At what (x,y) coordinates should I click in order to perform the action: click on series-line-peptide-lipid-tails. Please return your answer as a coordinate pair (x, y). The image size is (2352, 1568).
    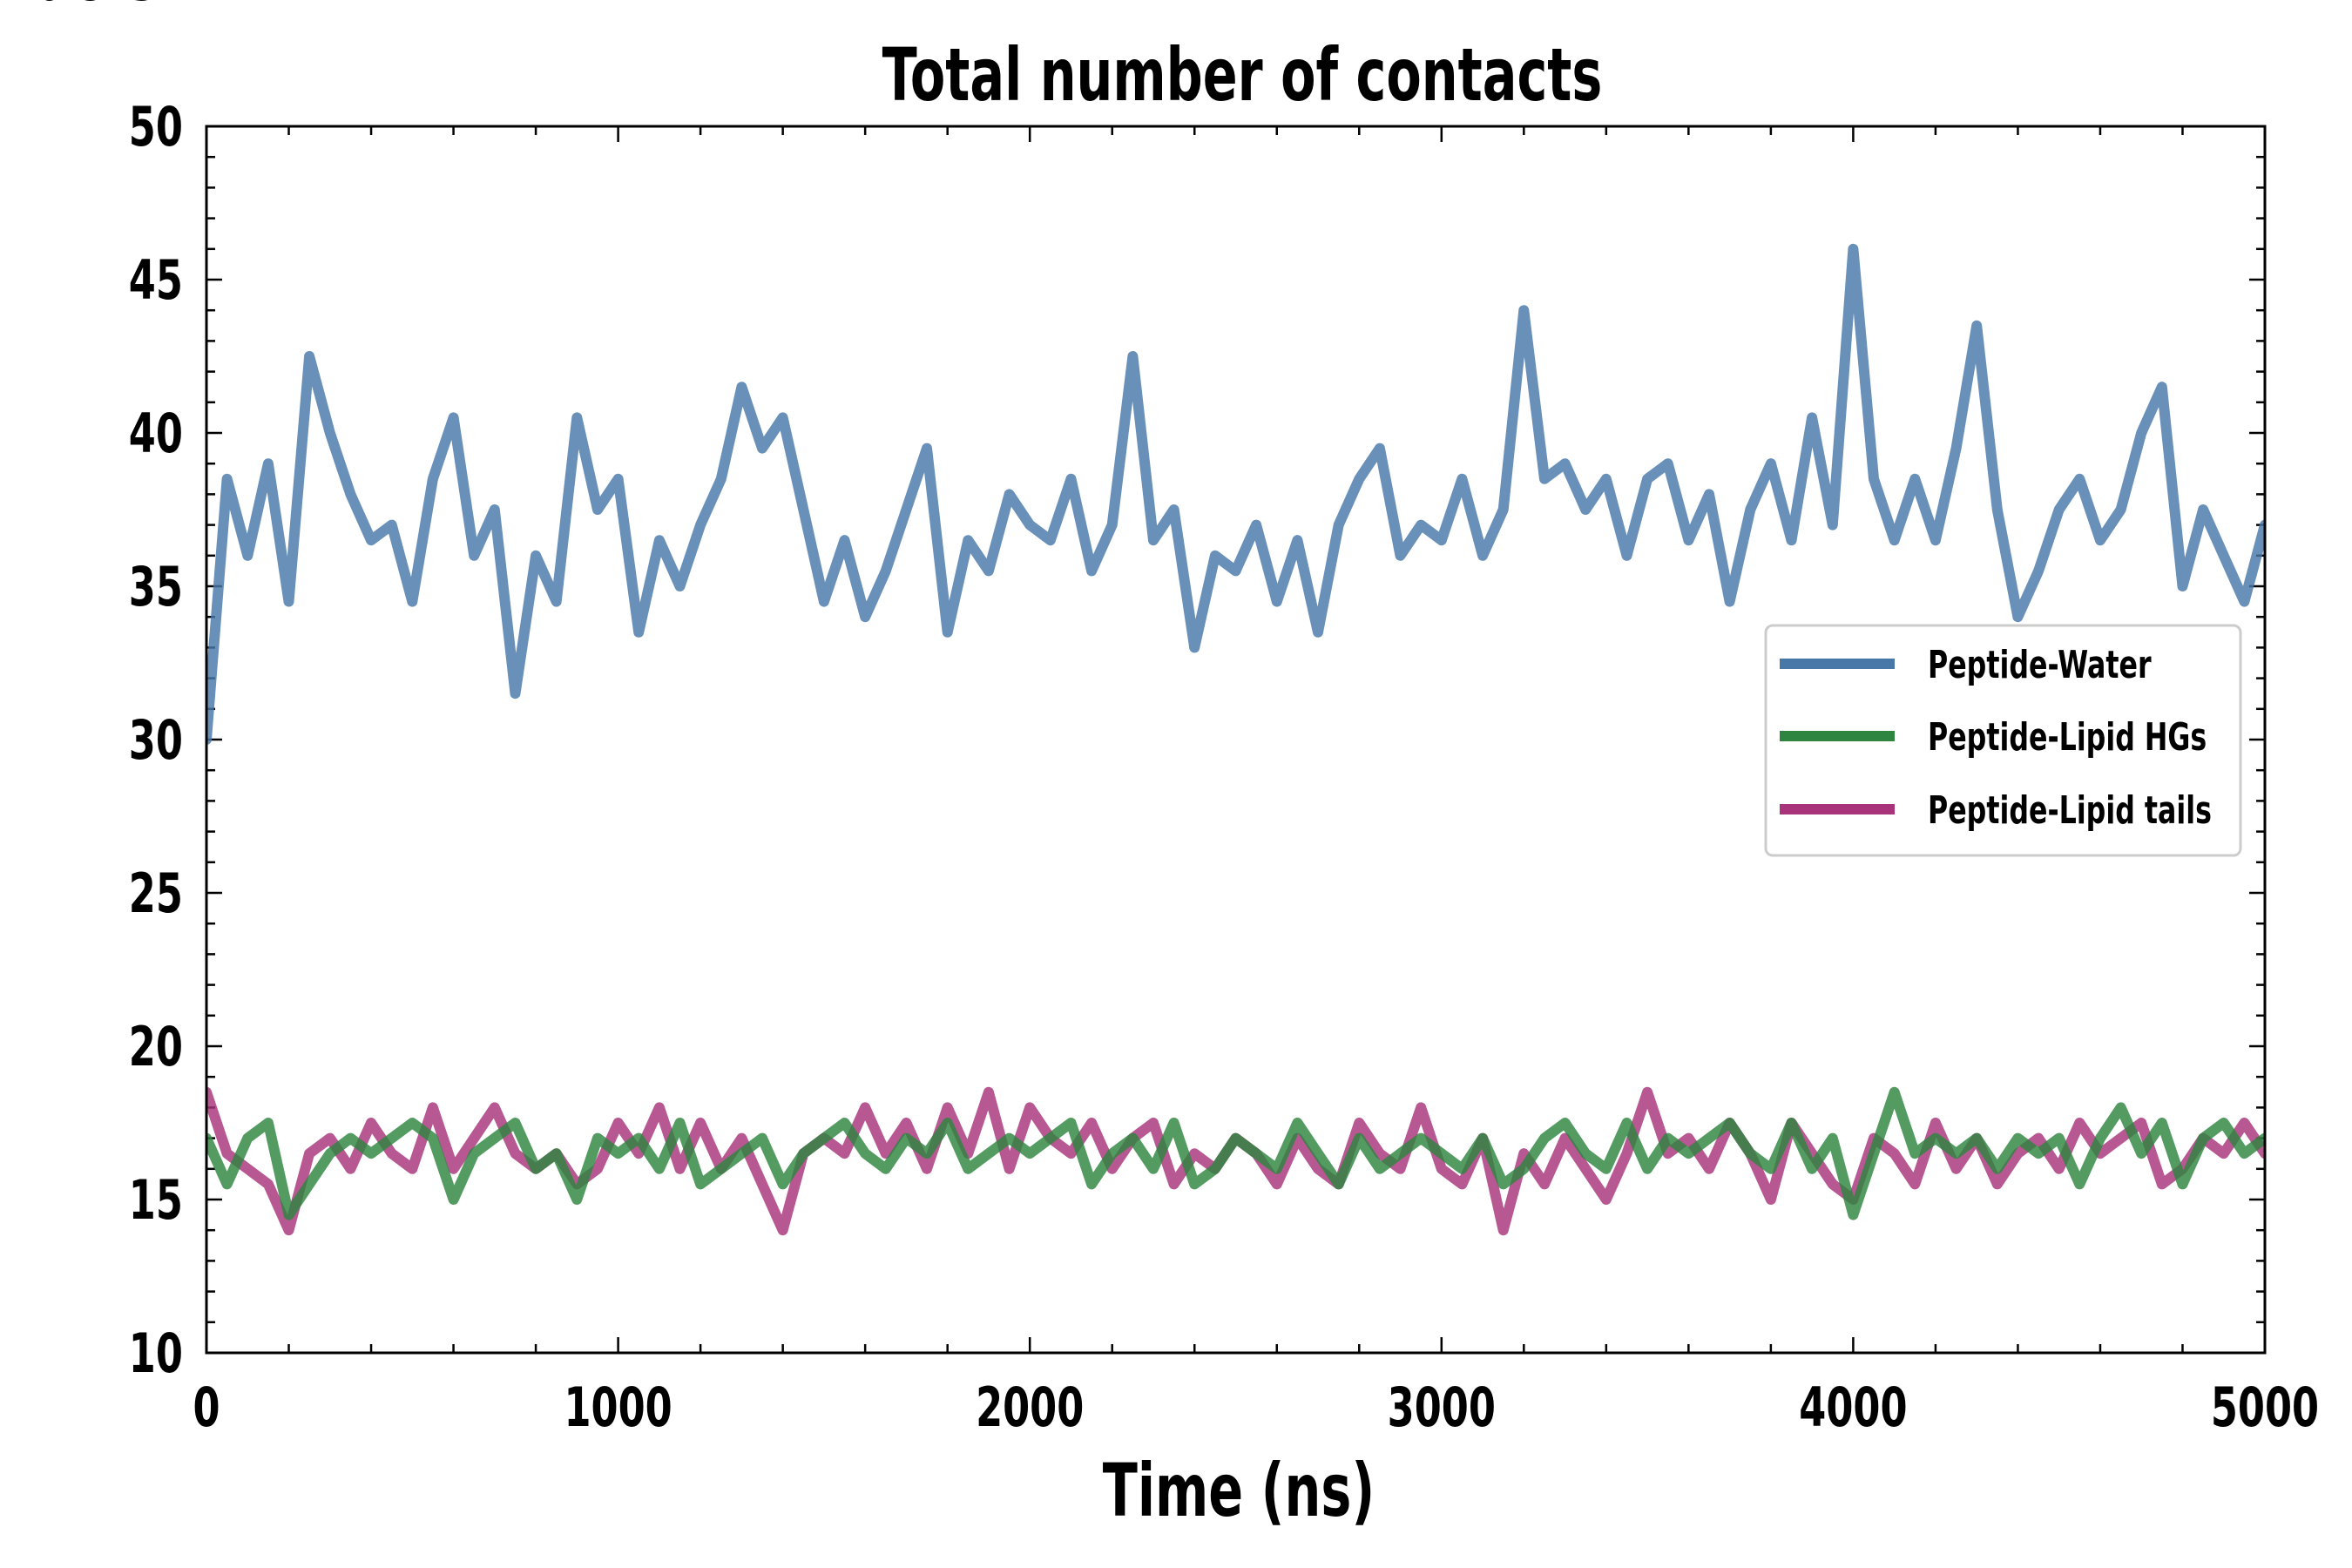
    Looking at the image, I should click on (1235, 1161).